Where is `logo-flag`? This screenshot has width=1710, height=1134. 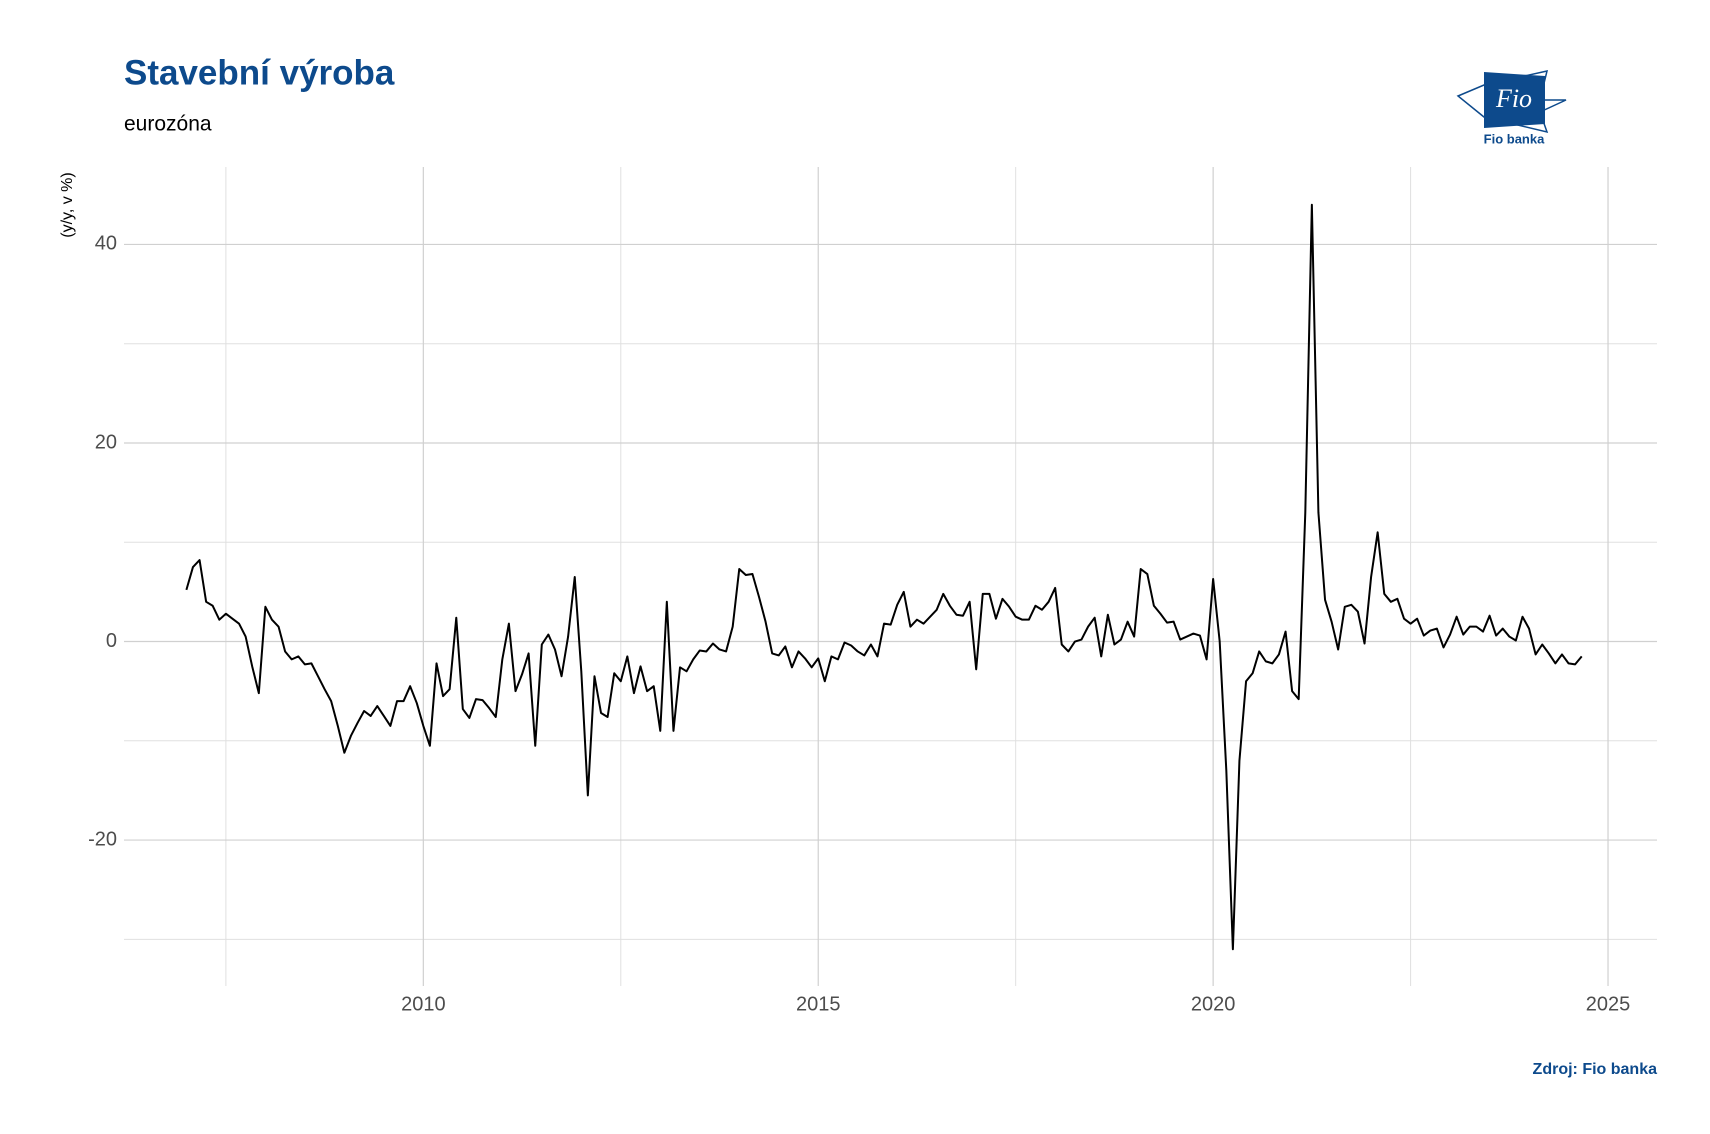
logo-flag is located at coordinates (1514, 100).